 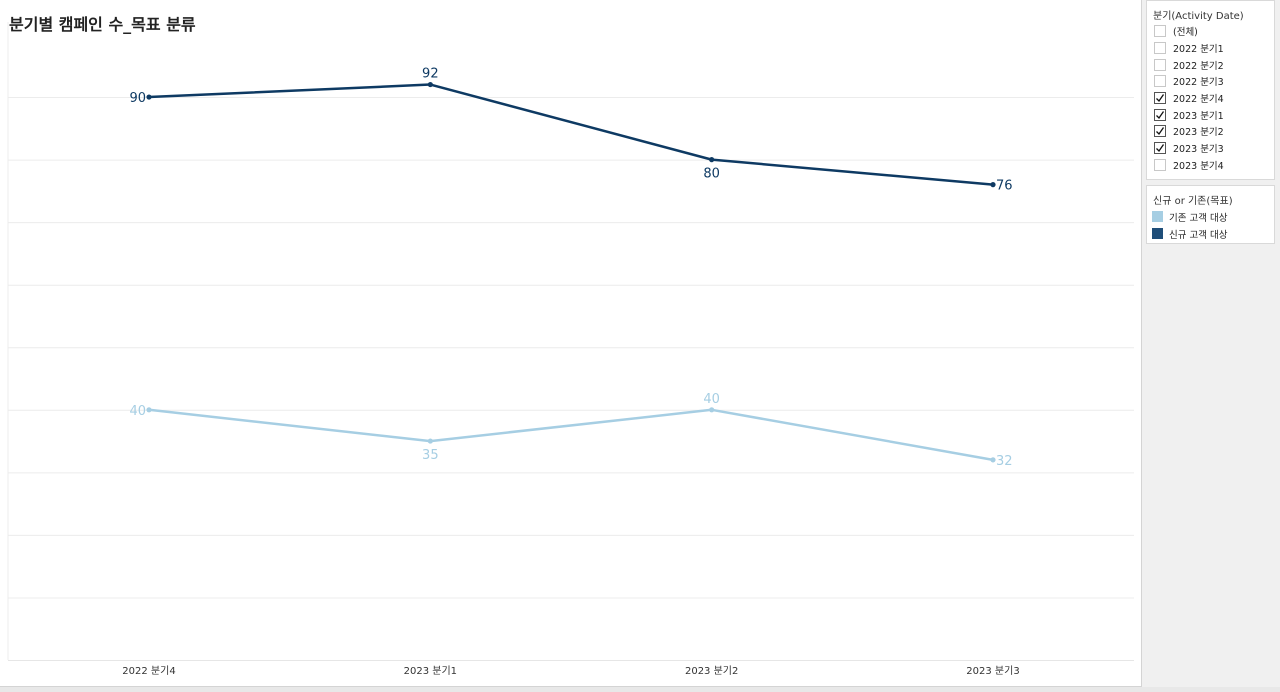 I want to click on filter-item-label: 2022 분기2, so click(x=1198, y=66).